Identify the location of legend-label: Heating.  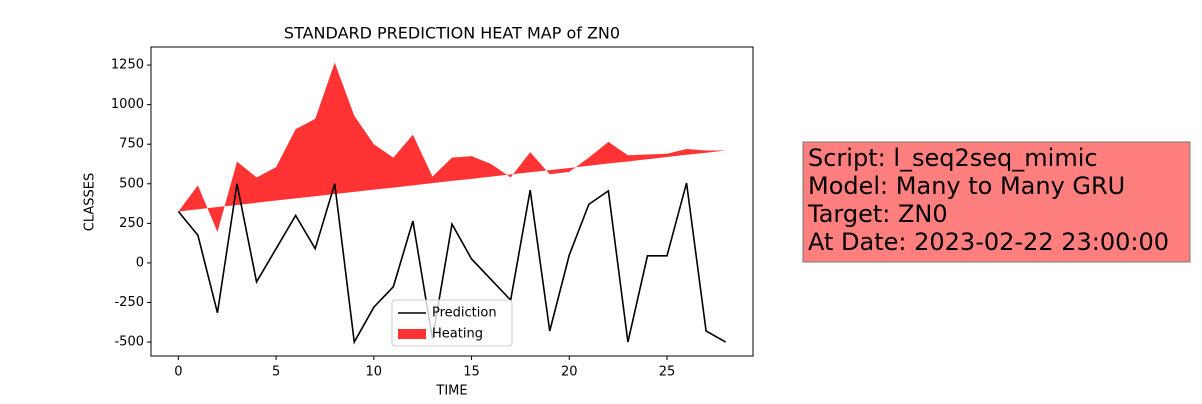
(457, 334).